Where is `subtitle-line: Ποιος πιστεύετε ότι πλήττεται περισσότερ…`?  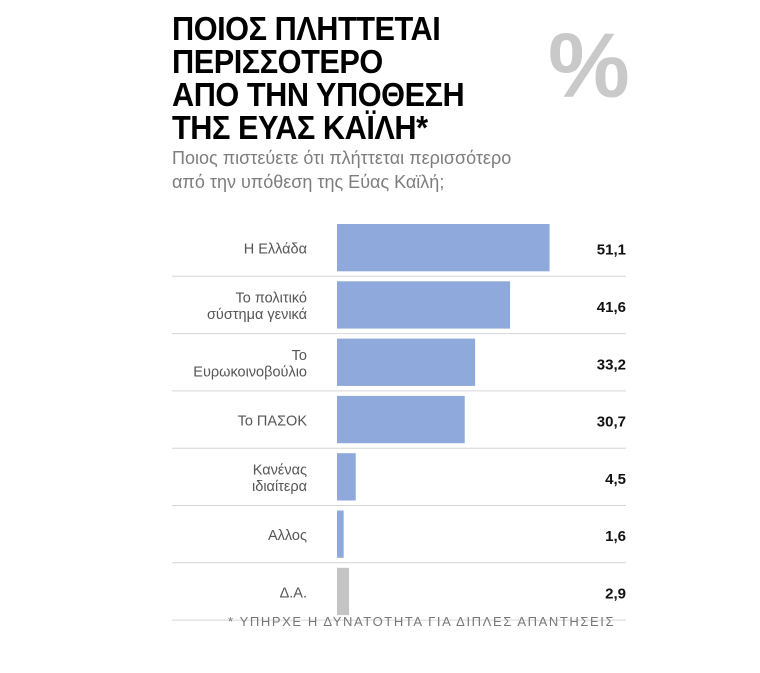
subtitle-line: Ποιος πιστεύετε ότι πλήττεται περισσότερ… is located at coordinates (342, 158).